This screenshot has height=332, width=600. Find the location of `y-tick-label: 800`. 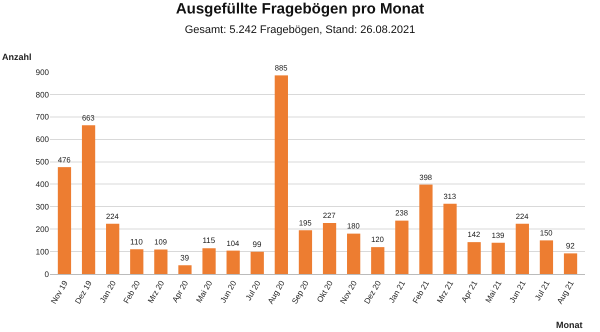

y-tick-label: 800 is located at coordinates (43, 95).